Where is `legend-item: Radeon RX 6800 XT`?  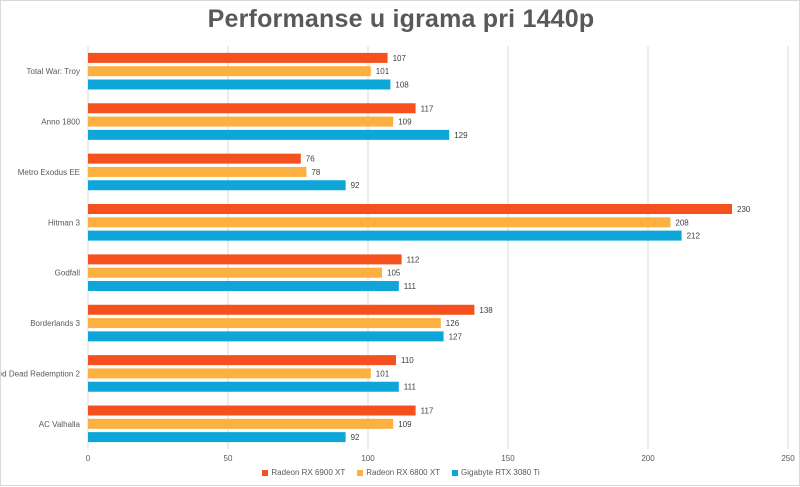 legend-item: Radeon RX 6800 XT is located at coordinates (398, 472).